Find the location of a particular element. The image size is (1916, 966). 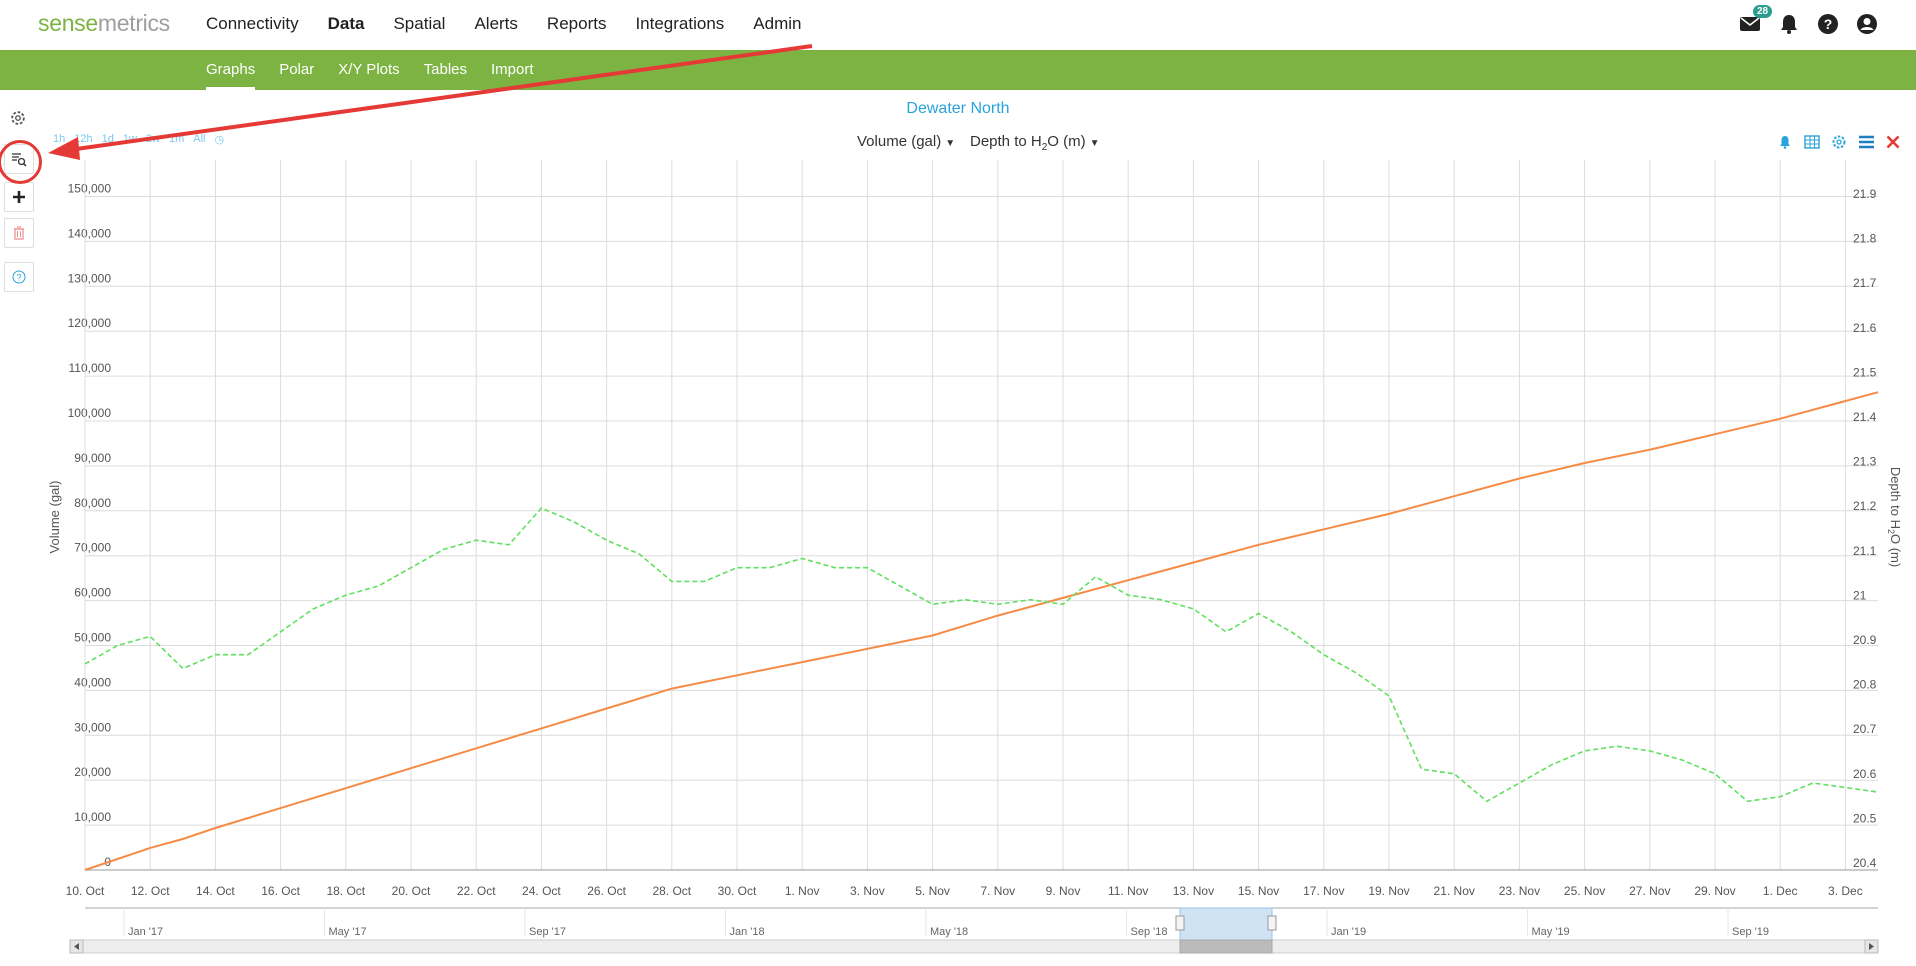

clock-icon: ◷ is located at coordinates (219, 140).